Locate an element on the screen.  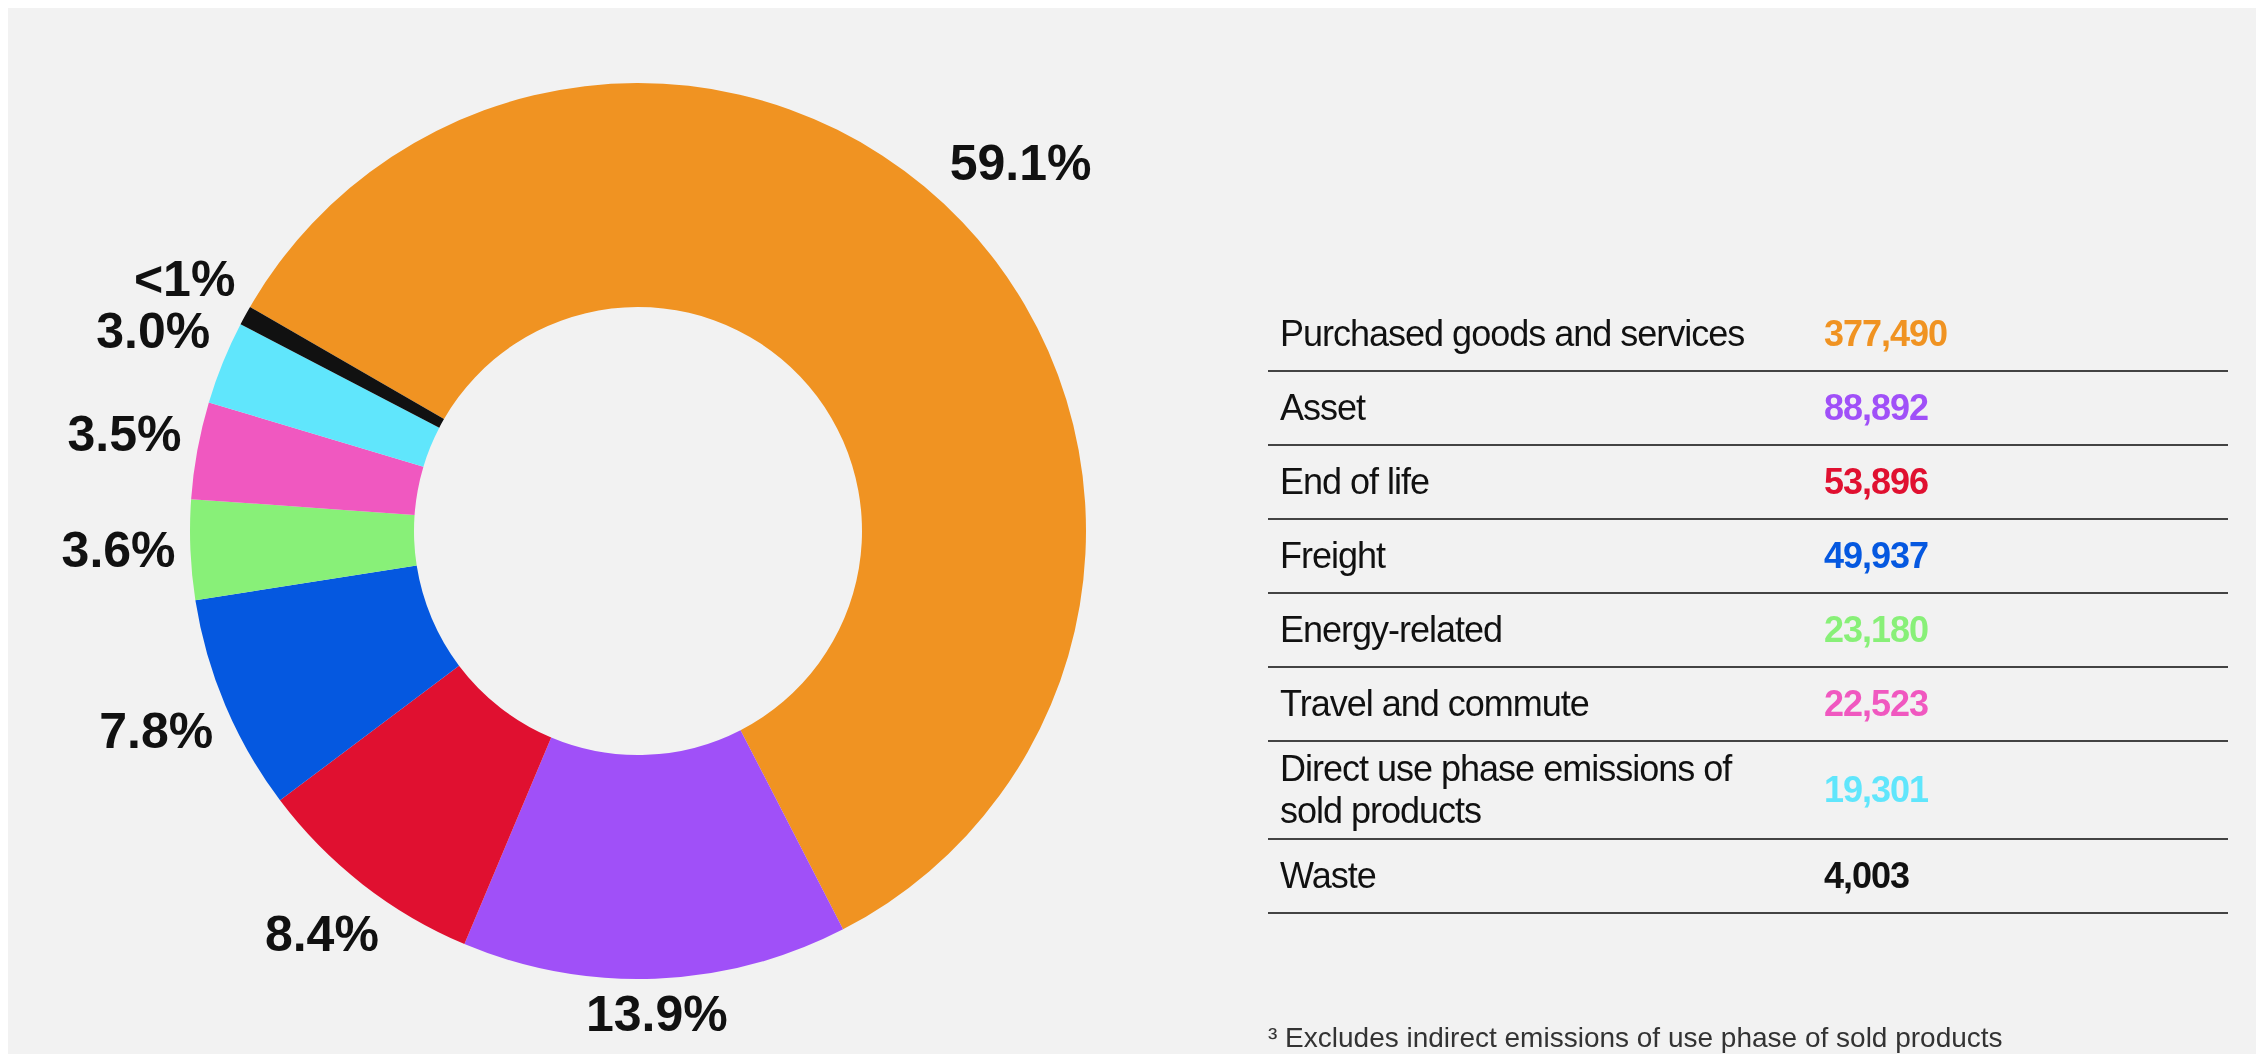
data-label: 22,523 is located at coordinates (1876, 704).